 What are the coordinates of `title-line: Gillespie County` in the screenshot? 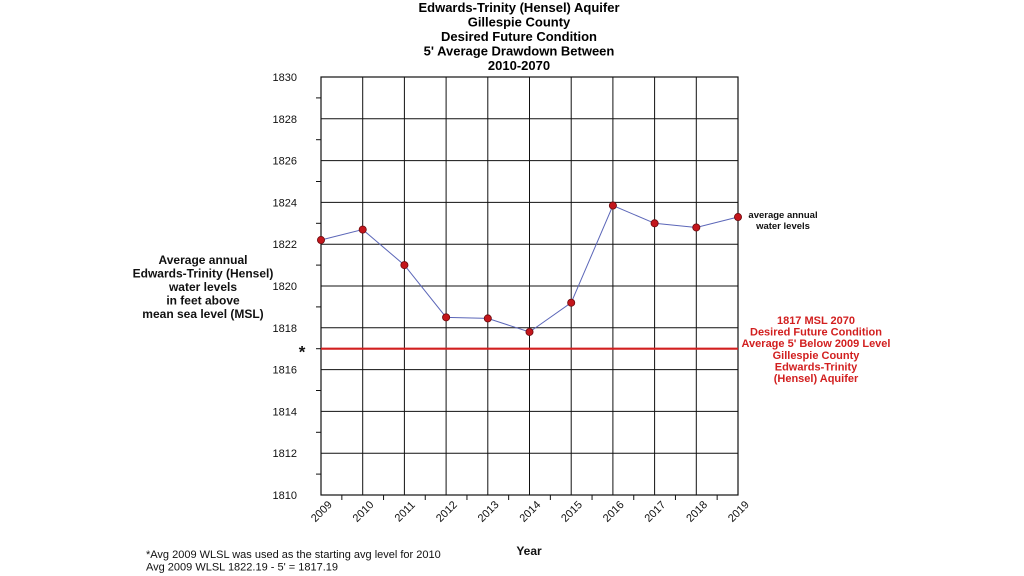 It's located at (519, 22).